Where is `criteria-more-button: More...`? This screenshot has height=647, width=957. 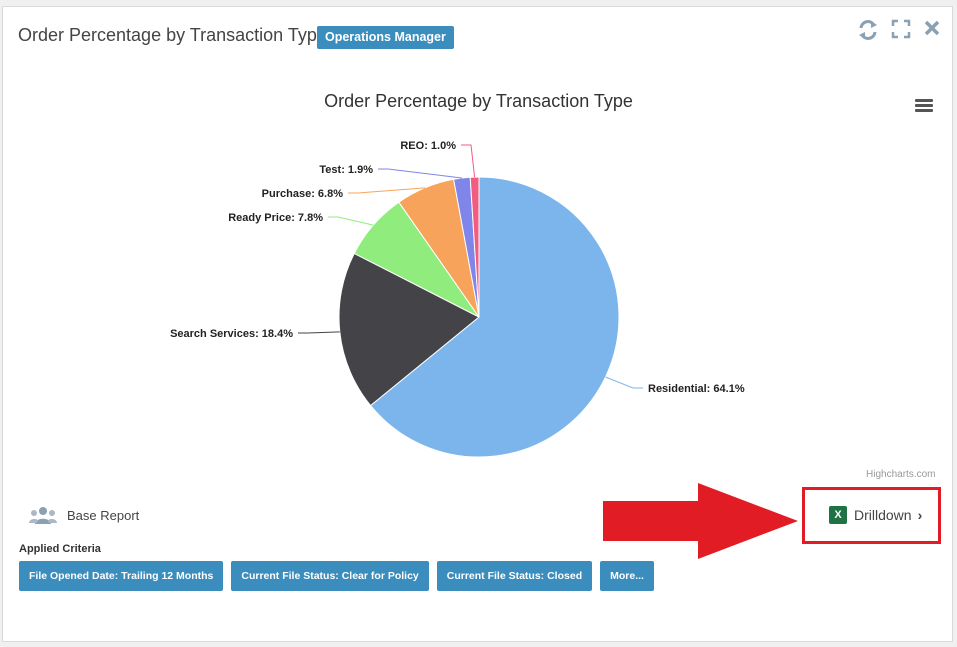
criteria-more-button: More... is located at coordinates (627, 576).